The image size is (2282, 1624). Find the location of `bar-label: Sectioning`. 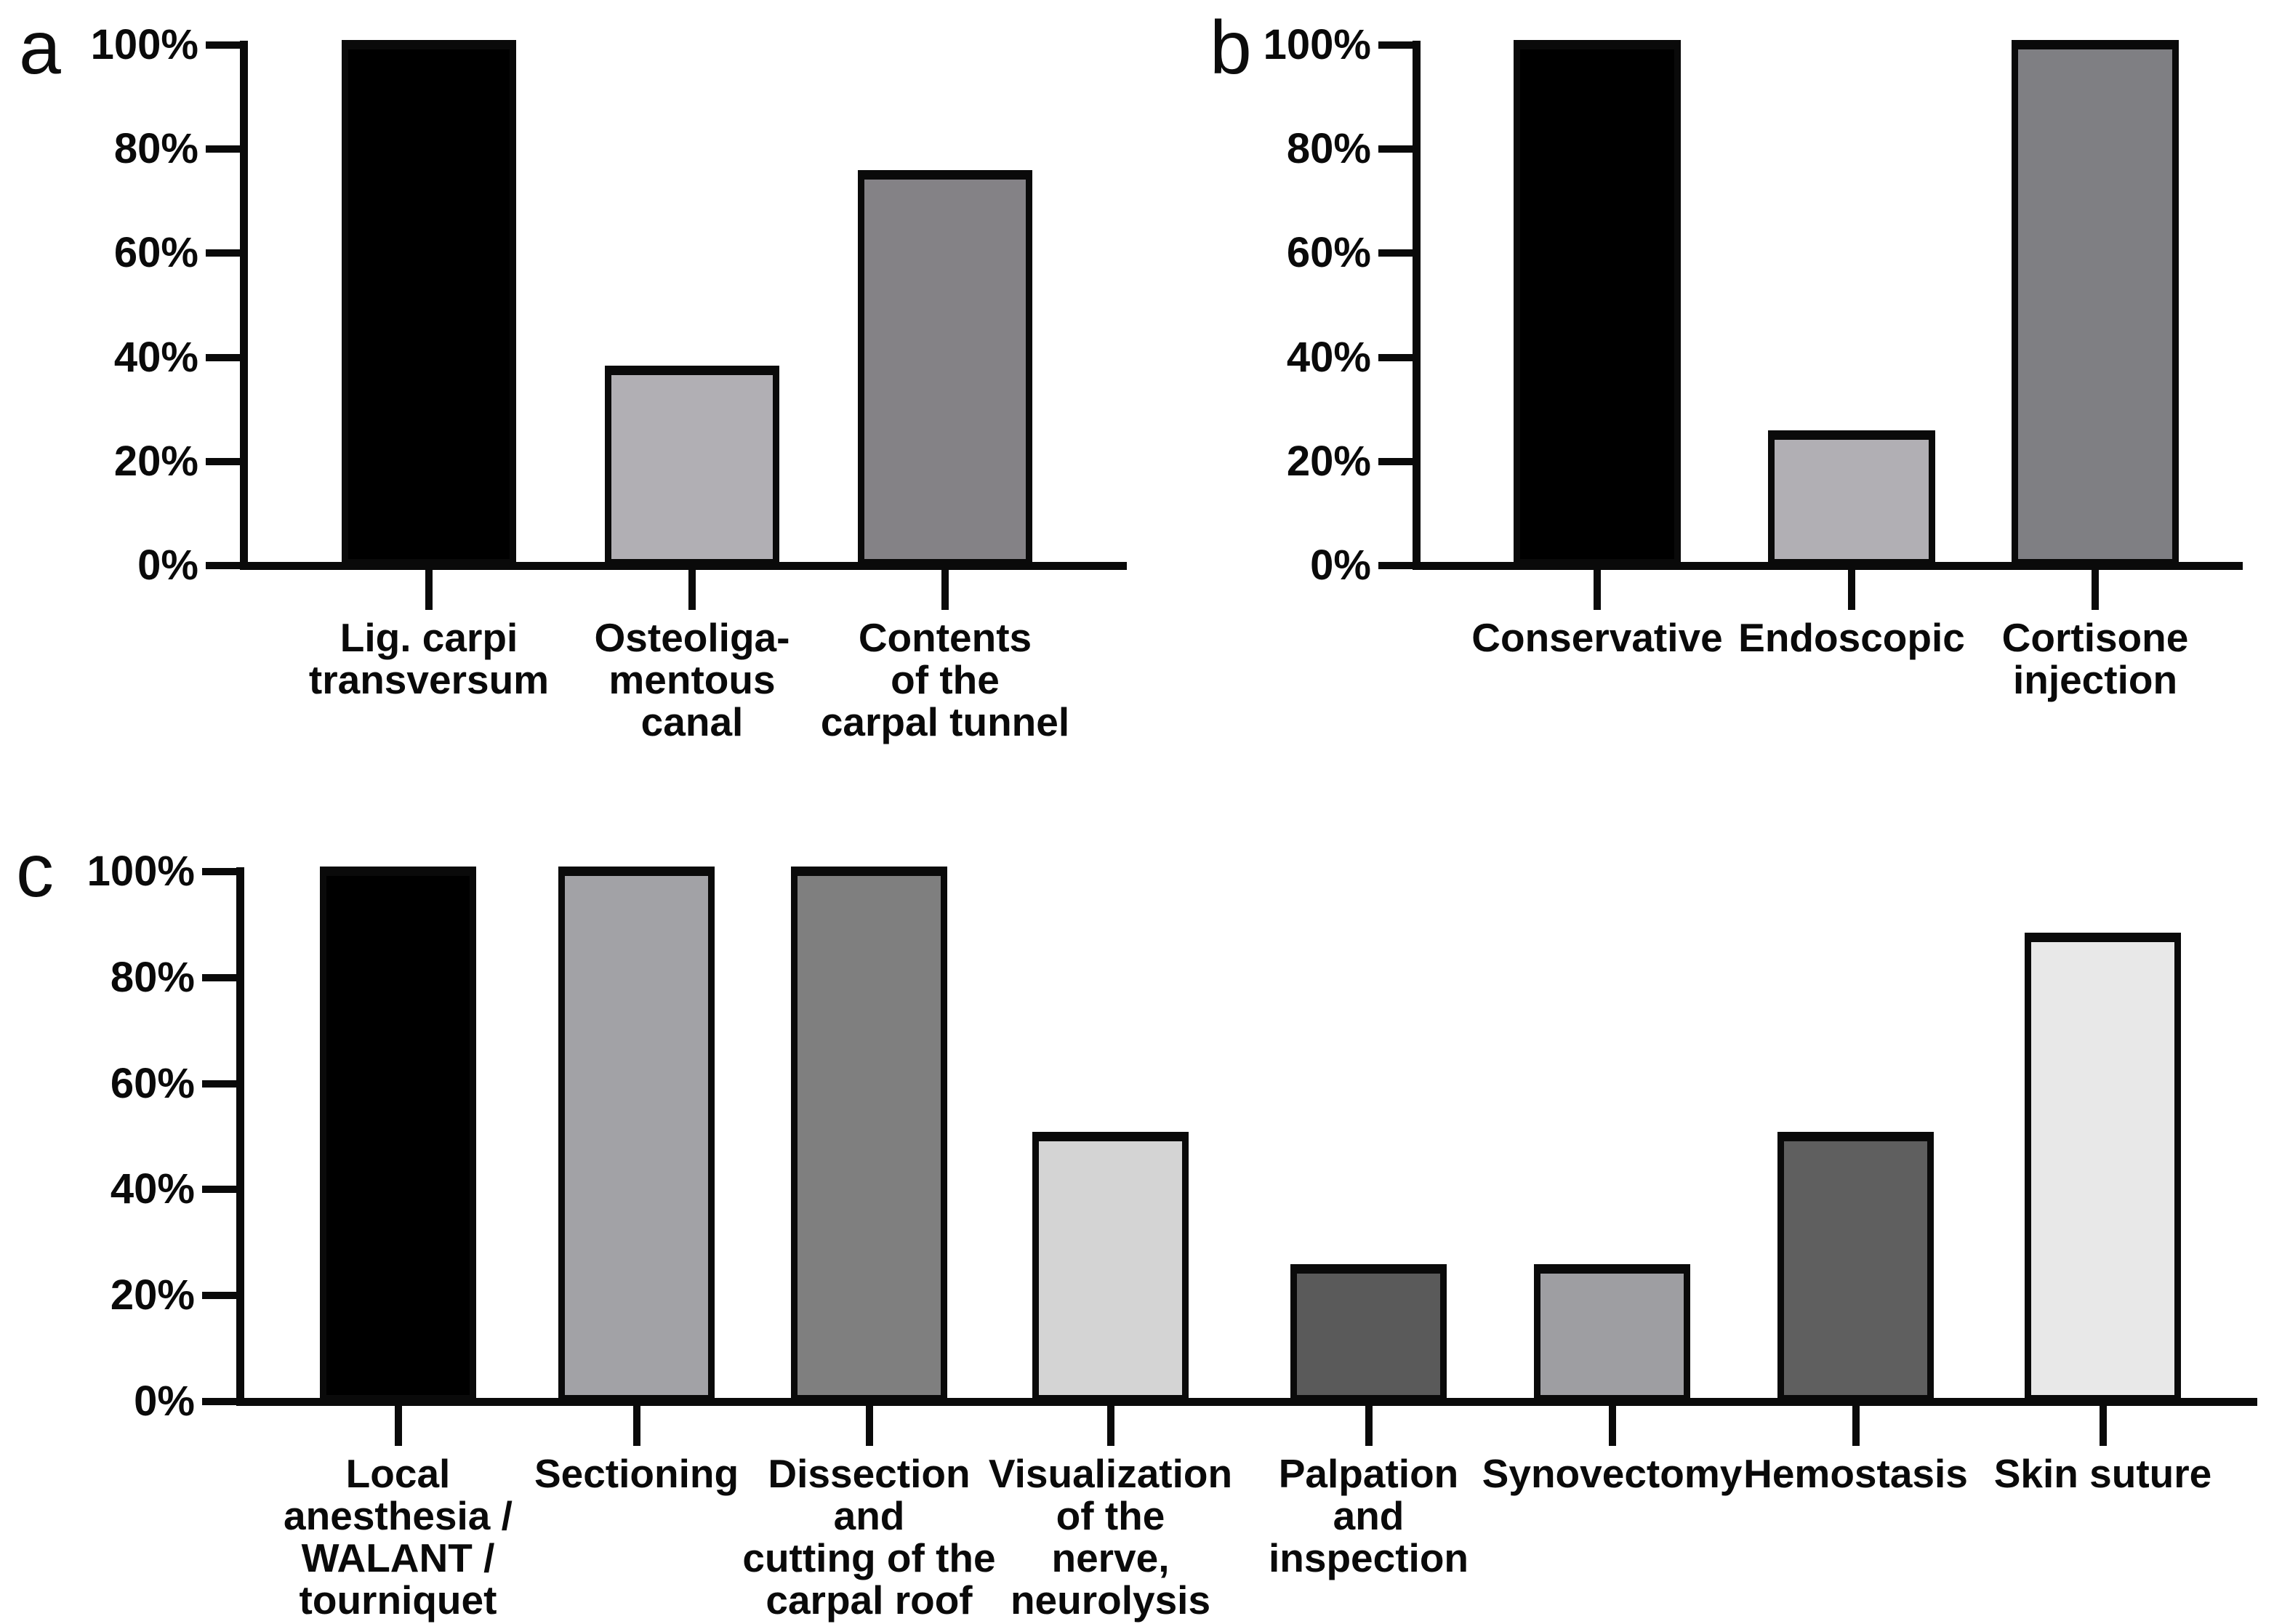

bar-label: Sectioning is located at coordinates (636, 1473).